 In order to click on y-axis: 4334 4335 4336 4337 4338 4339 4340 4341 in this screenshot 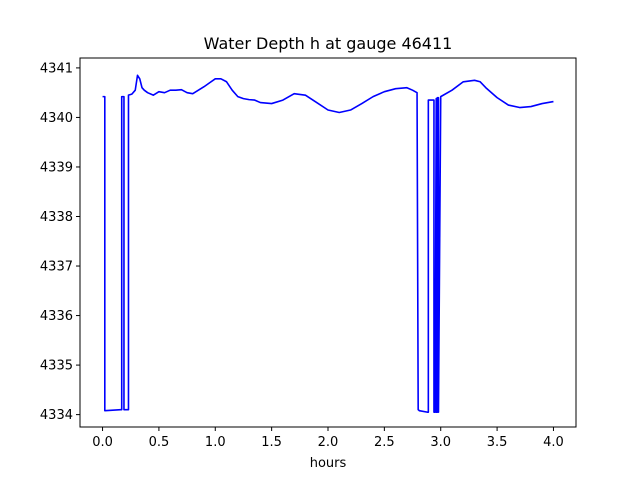, I will do `click(60, 242)`.